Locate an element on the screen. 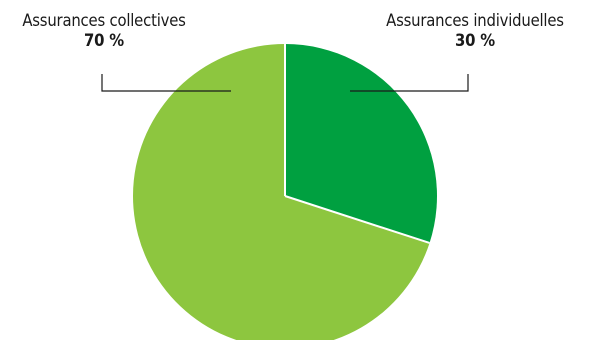  leader-line-collectives is located at coordinates (166, 83).